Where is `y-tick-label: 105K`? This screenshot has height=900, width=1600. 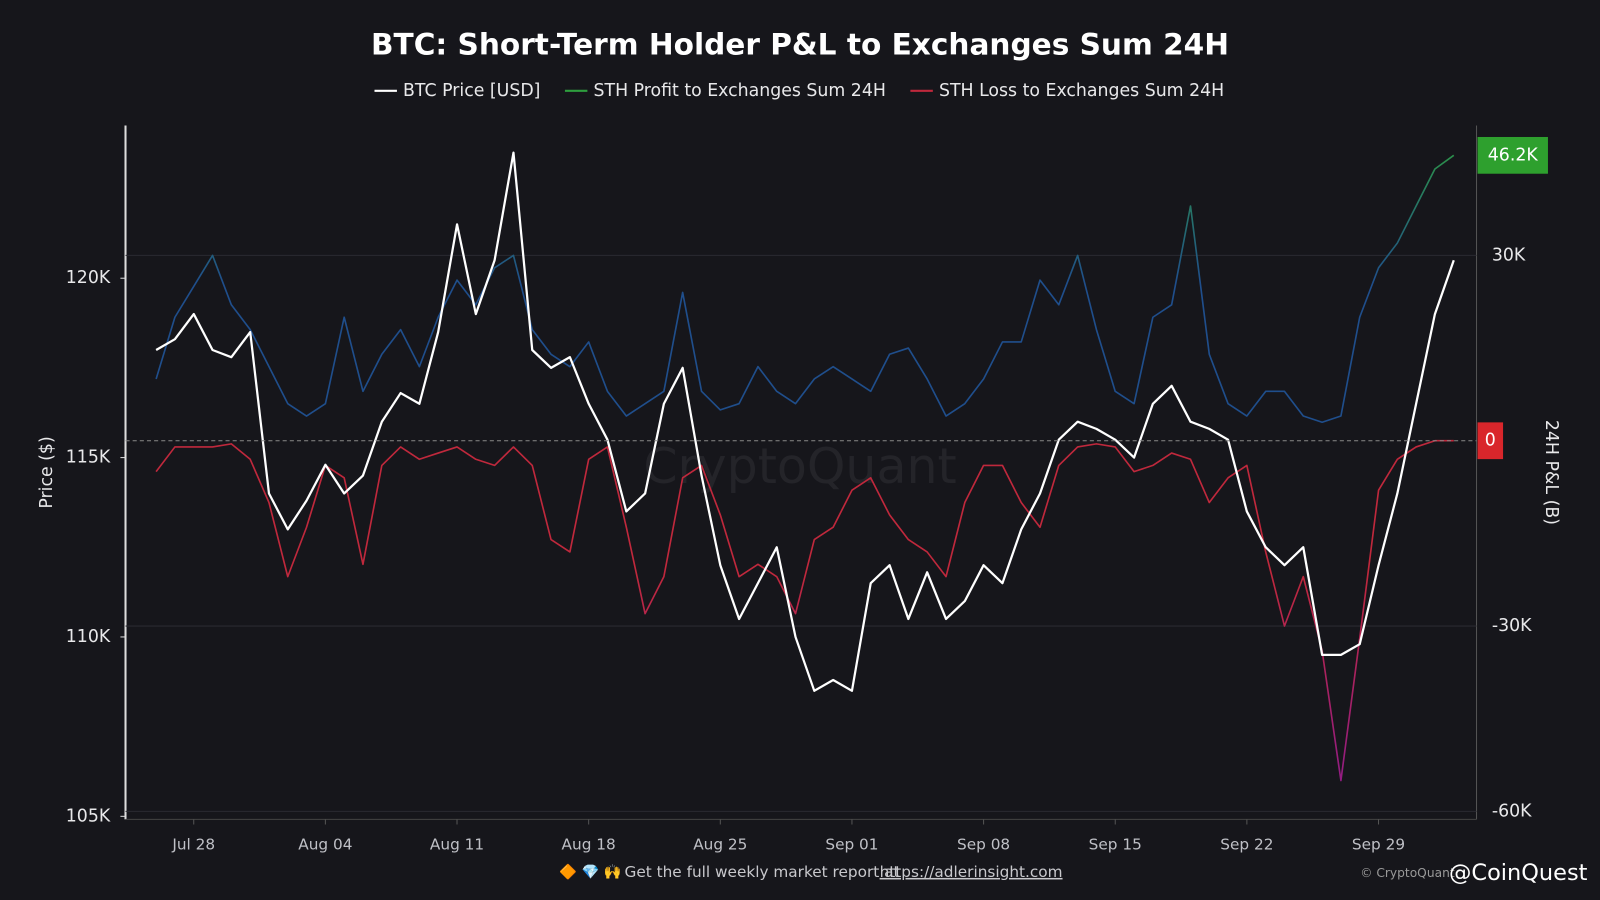 y-tick-label: 105K is located at coordinates (88, 816).